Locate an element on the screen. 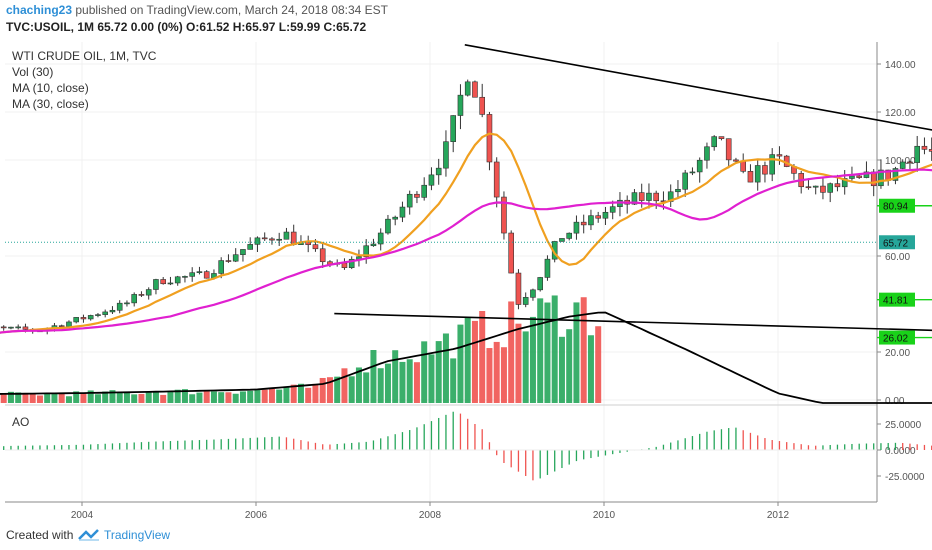 The image size is (932, 550). ao-tick-label: 0.0000 is located at coordinates (900, 451).